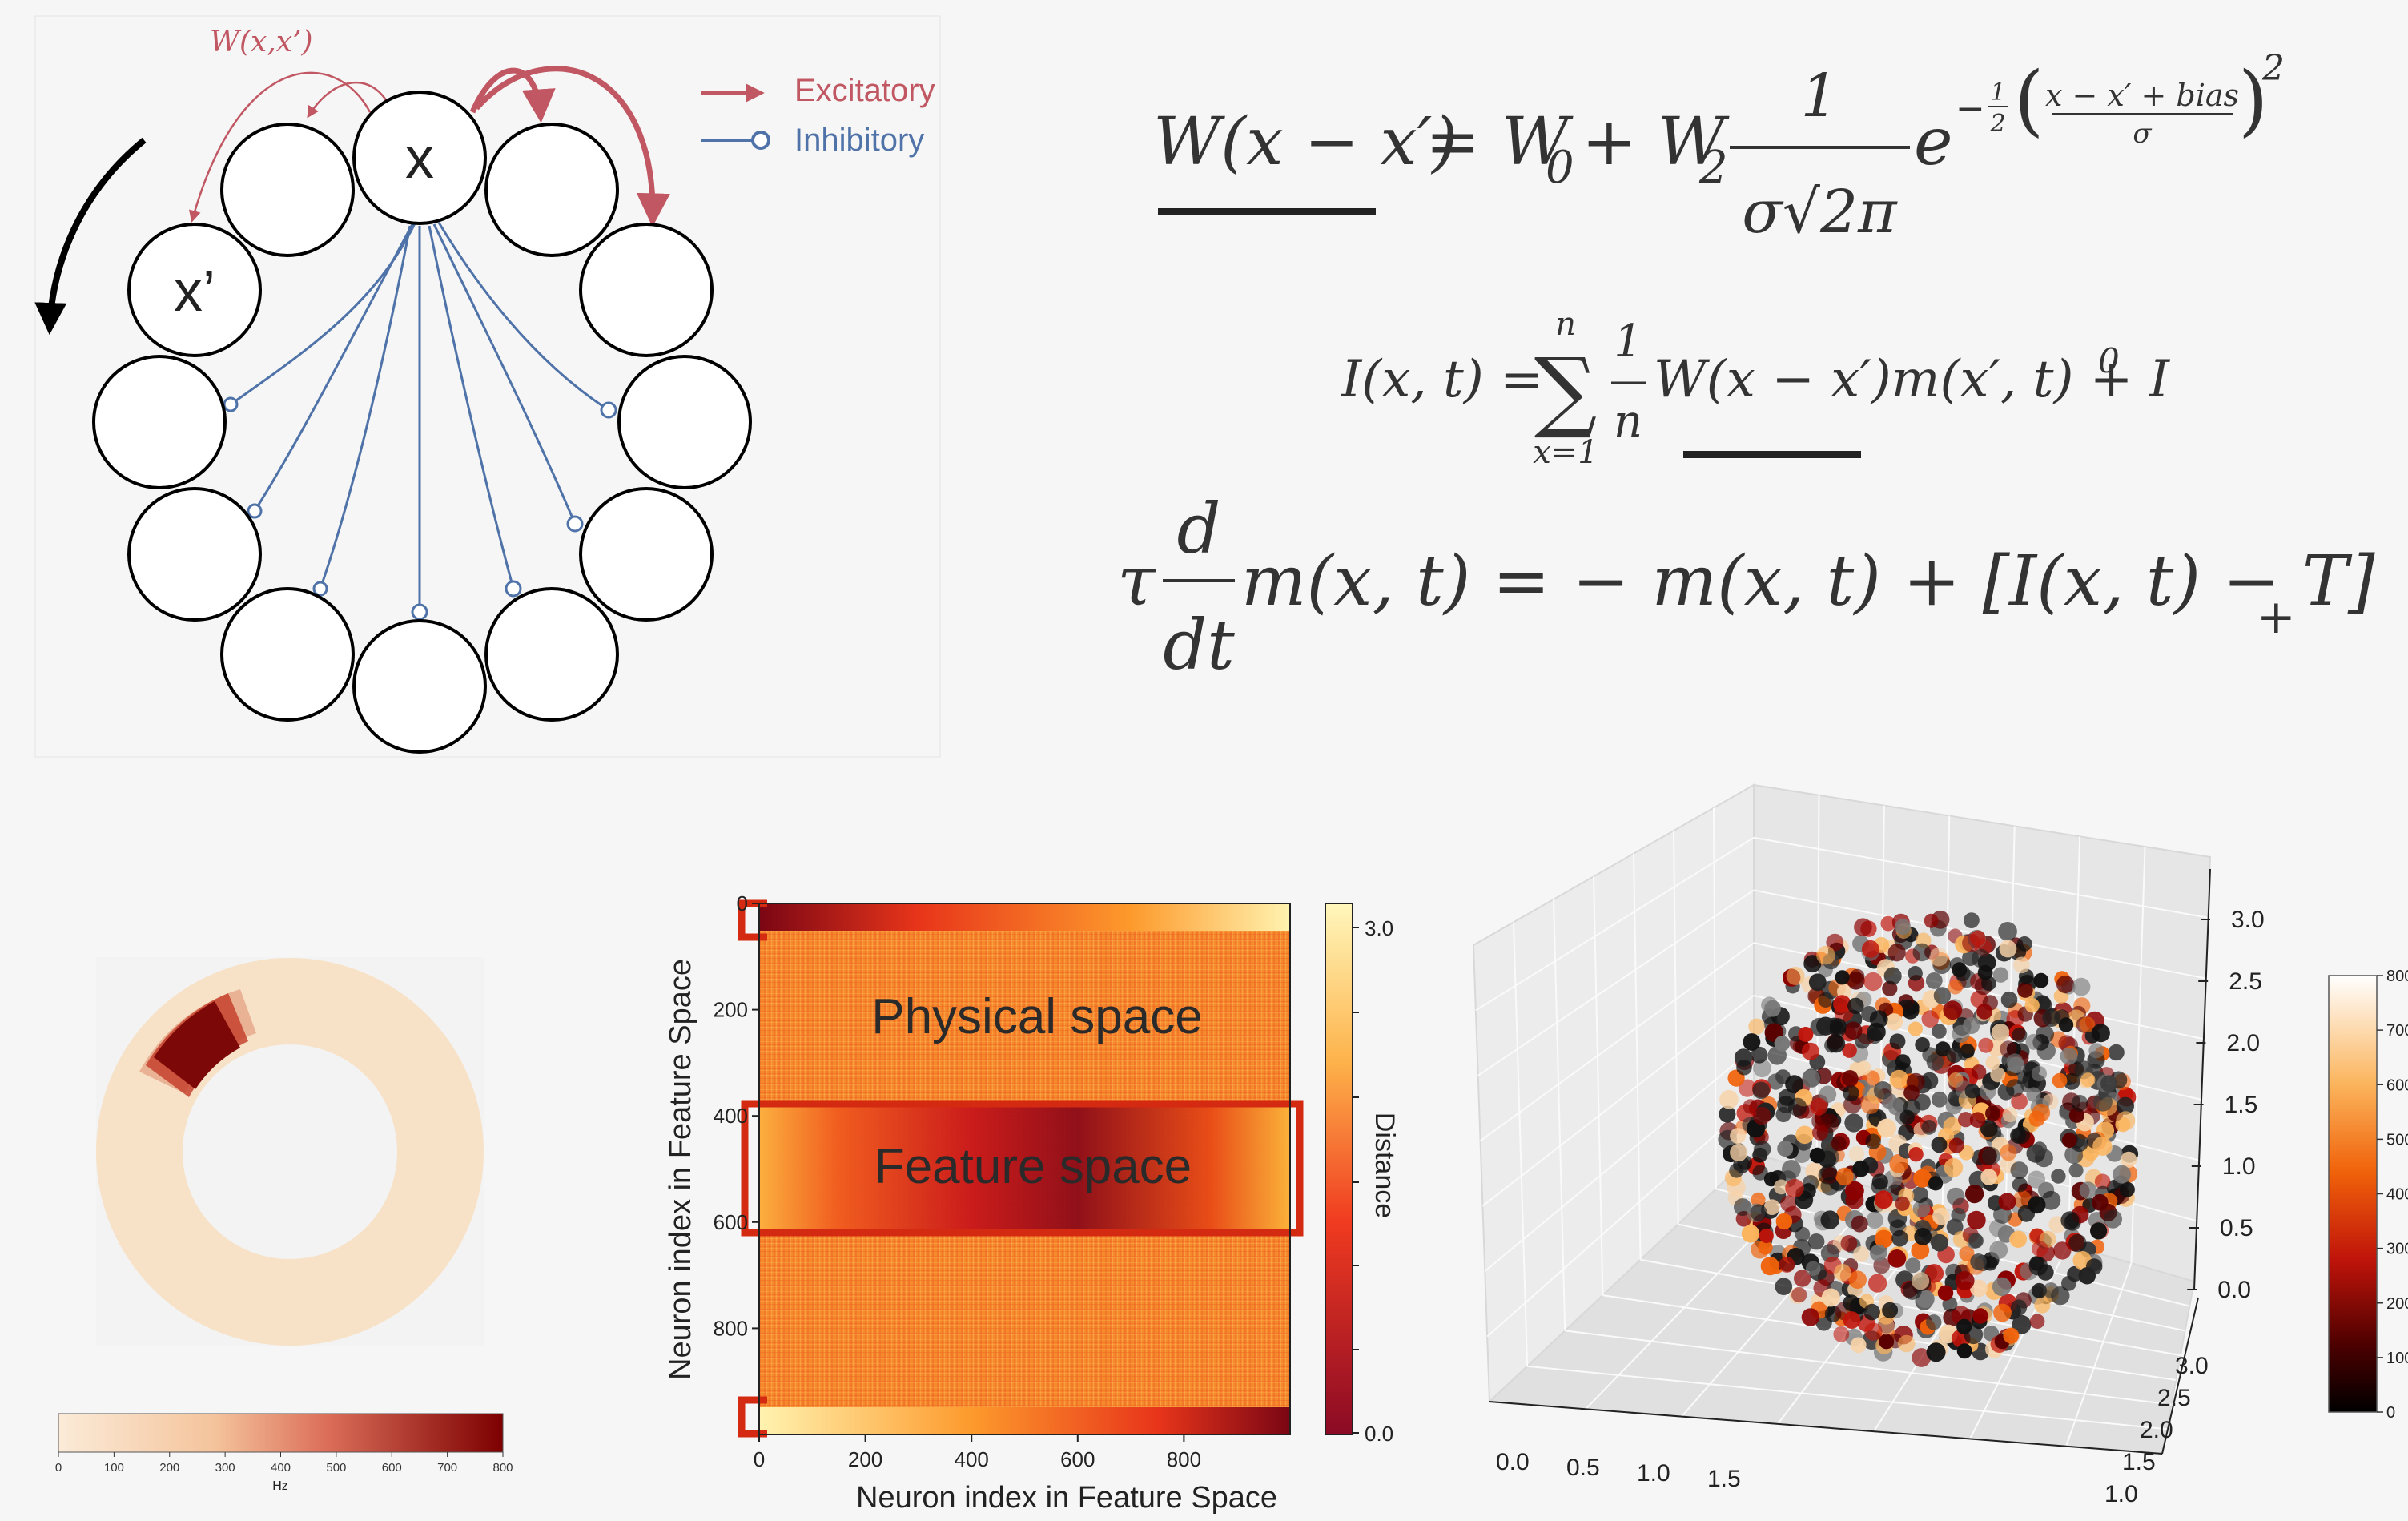 The height and width of the screenshot is (1521, 2408). I want to click on neuron-ring, so click(422, 423).